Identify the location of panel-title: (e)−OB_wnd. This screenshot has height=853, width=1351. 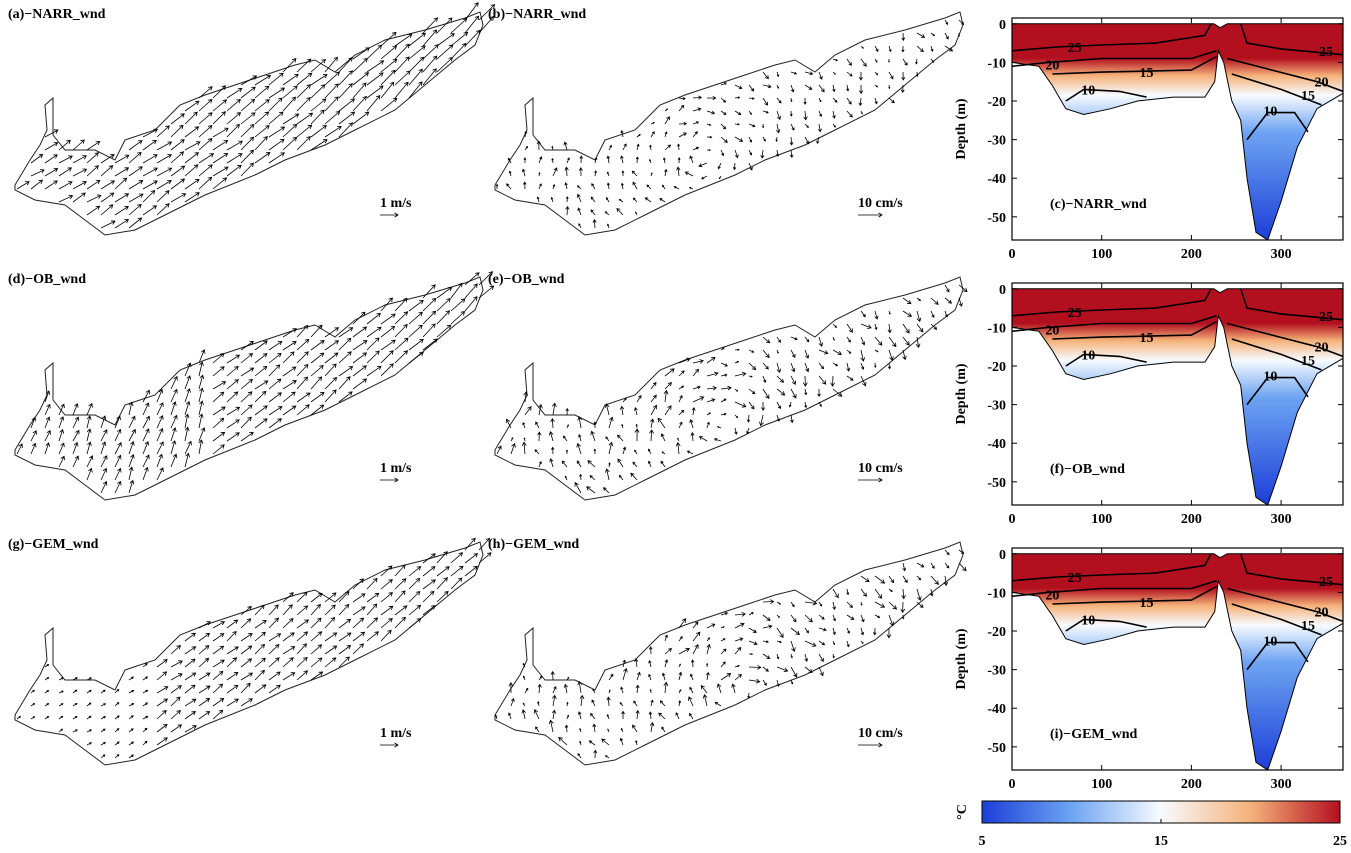
(526, 279).